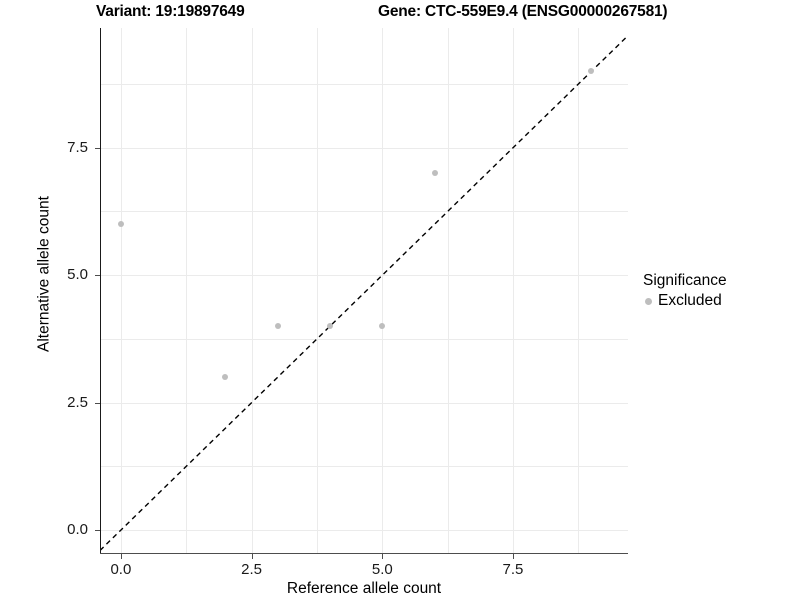 The width and height of the screenshot is (800, 600). What do you see at coordinates (513, 569) in the screenshot?
I see `x-axis-tick-label: 7.5` at bounding box center [513, 569].